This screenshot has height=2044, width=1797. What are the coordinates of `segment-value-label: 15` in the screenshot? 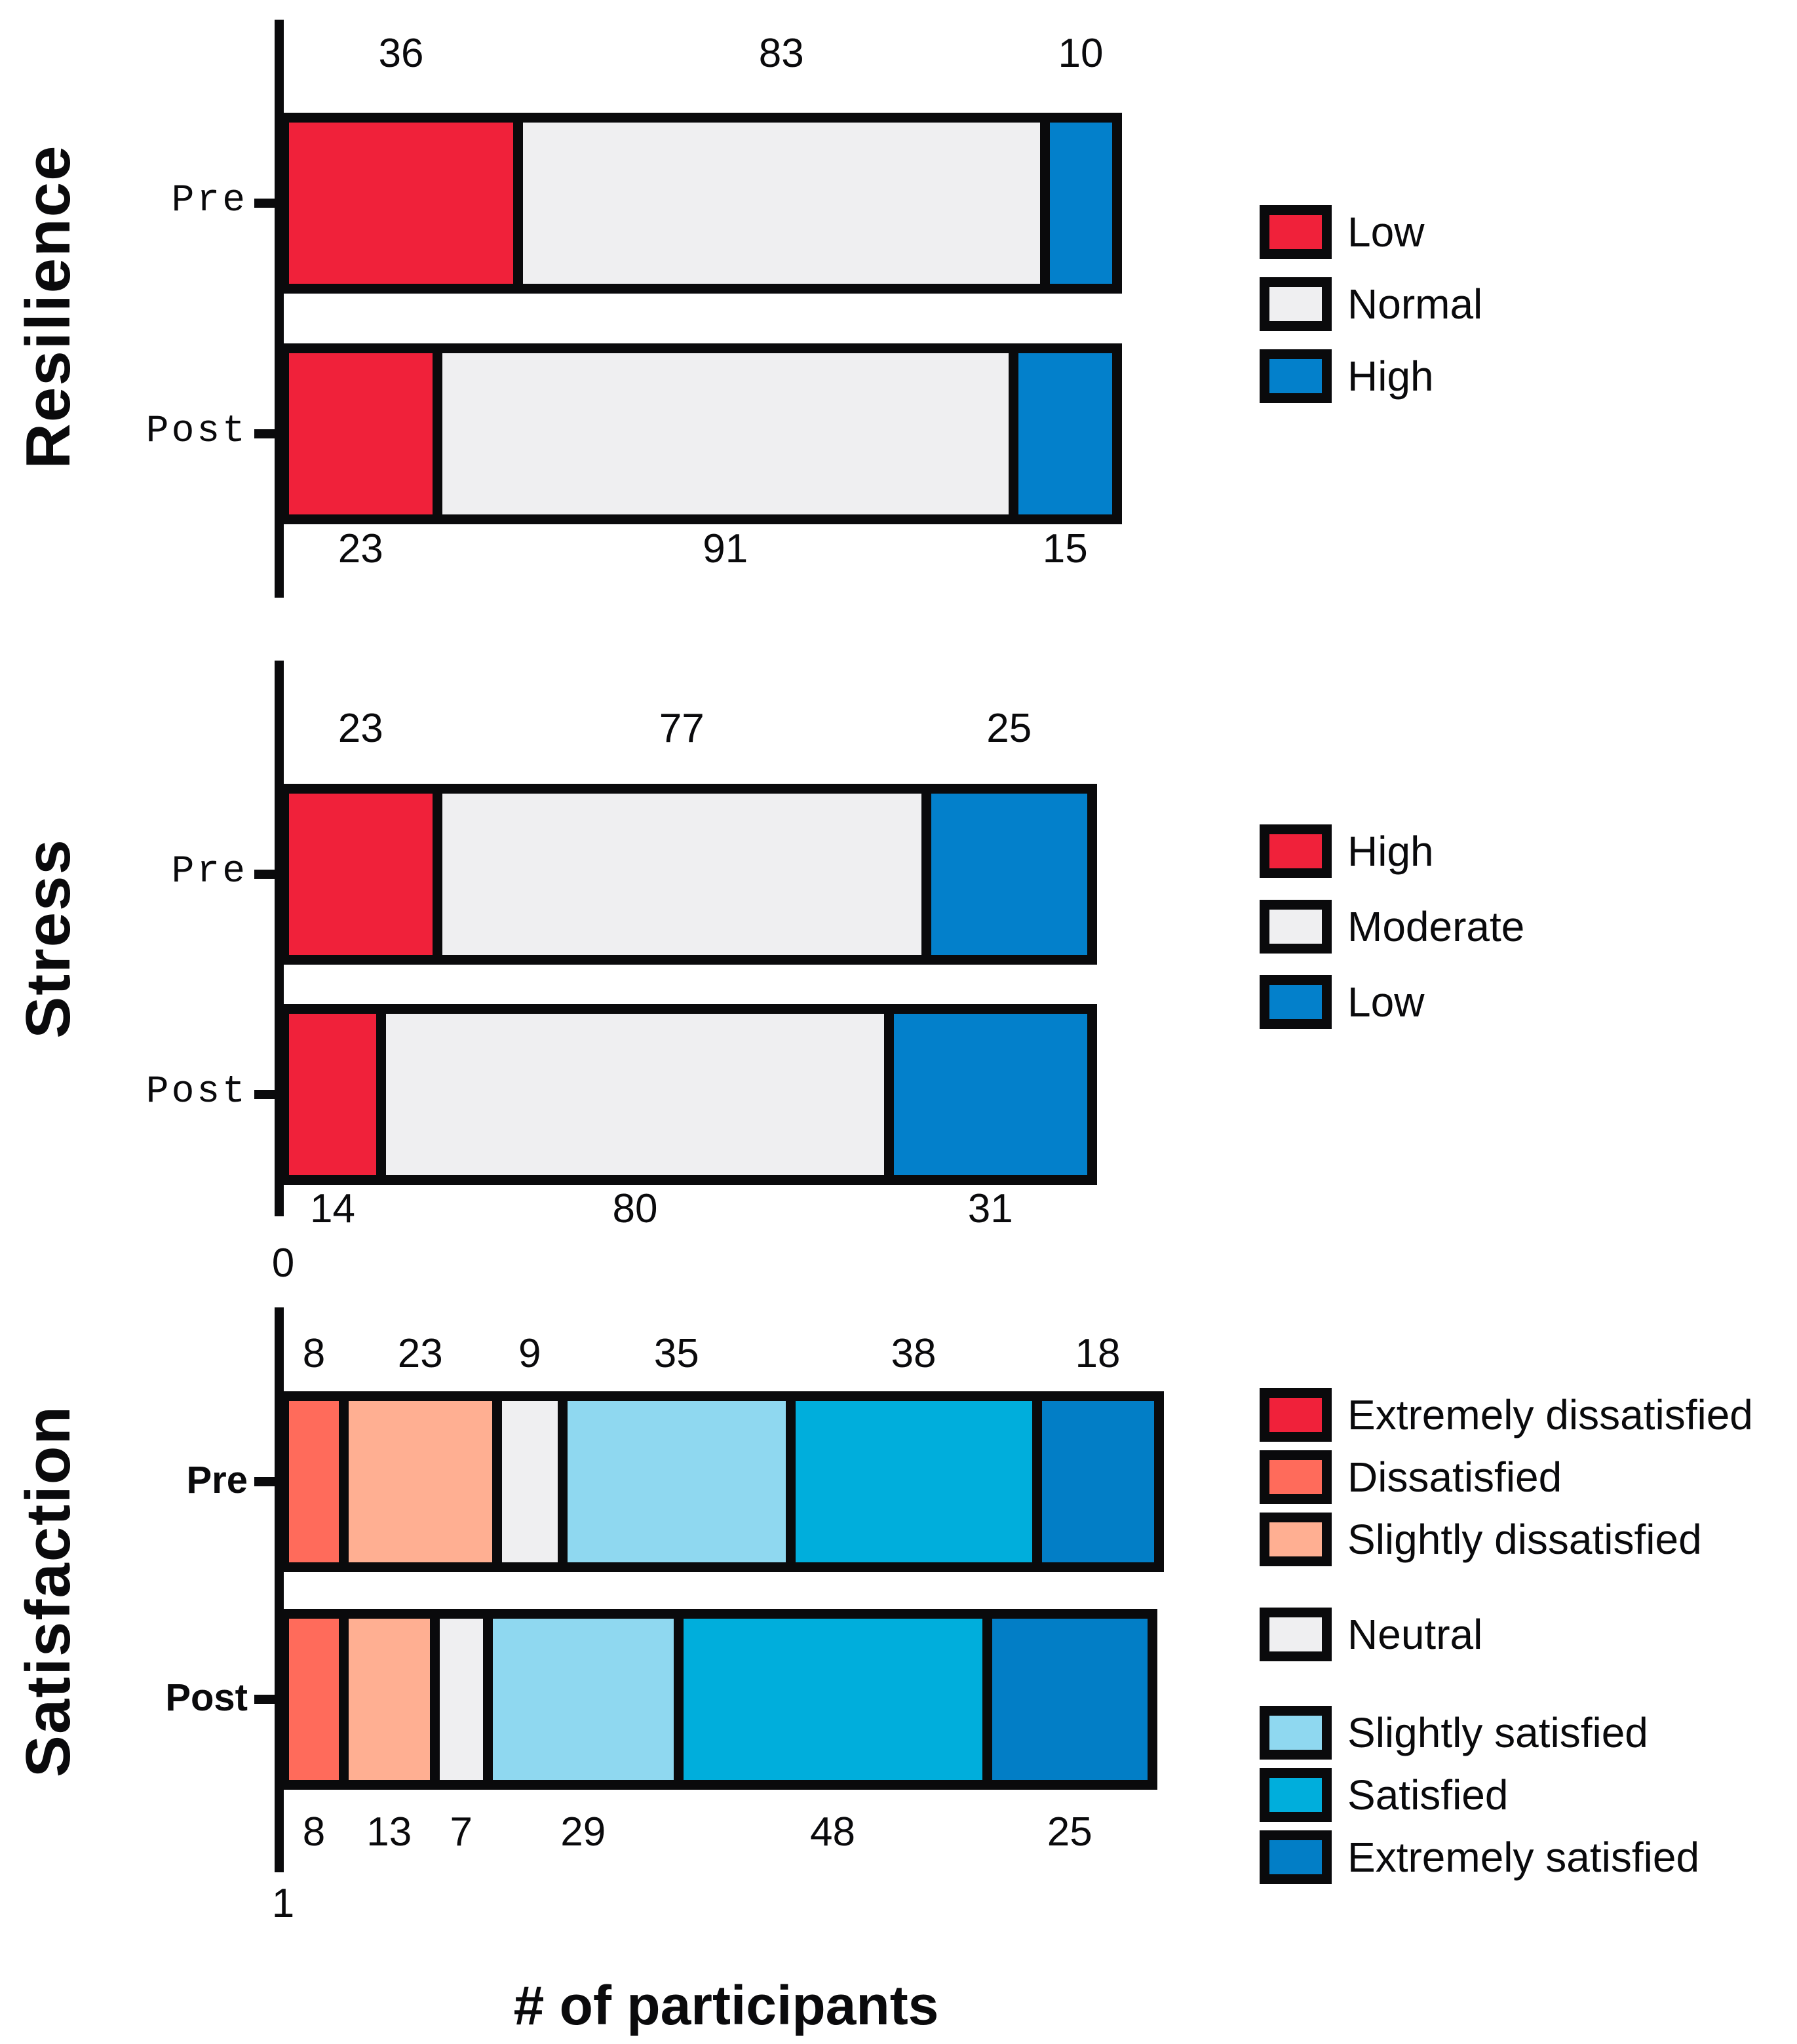 It's located at (1065, 548).